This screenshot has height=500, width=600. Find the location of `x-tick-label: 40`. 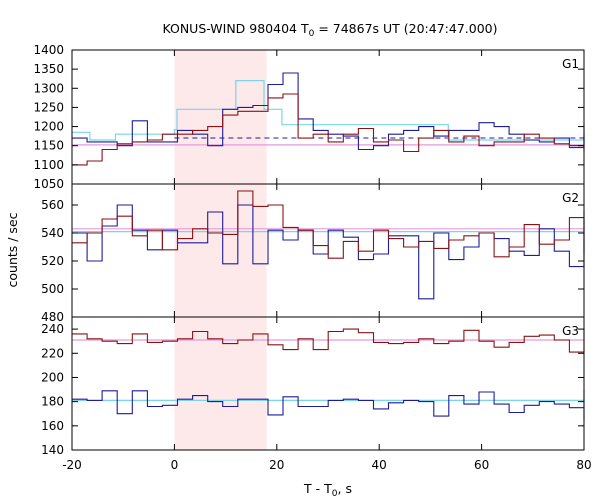

x-tick-label: 40 is located at coordinates (379, 465).